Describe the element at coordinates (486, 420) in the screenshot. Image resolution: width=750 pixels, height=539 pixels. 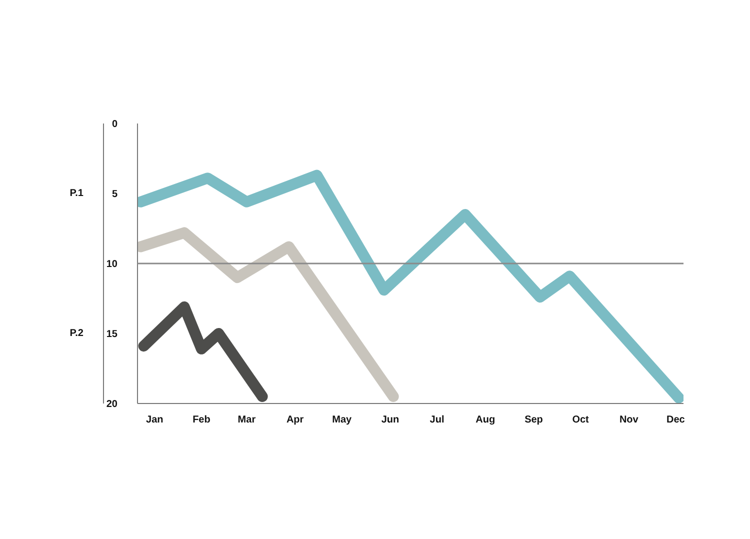
I see `x-tick-label: Aug` at that location.